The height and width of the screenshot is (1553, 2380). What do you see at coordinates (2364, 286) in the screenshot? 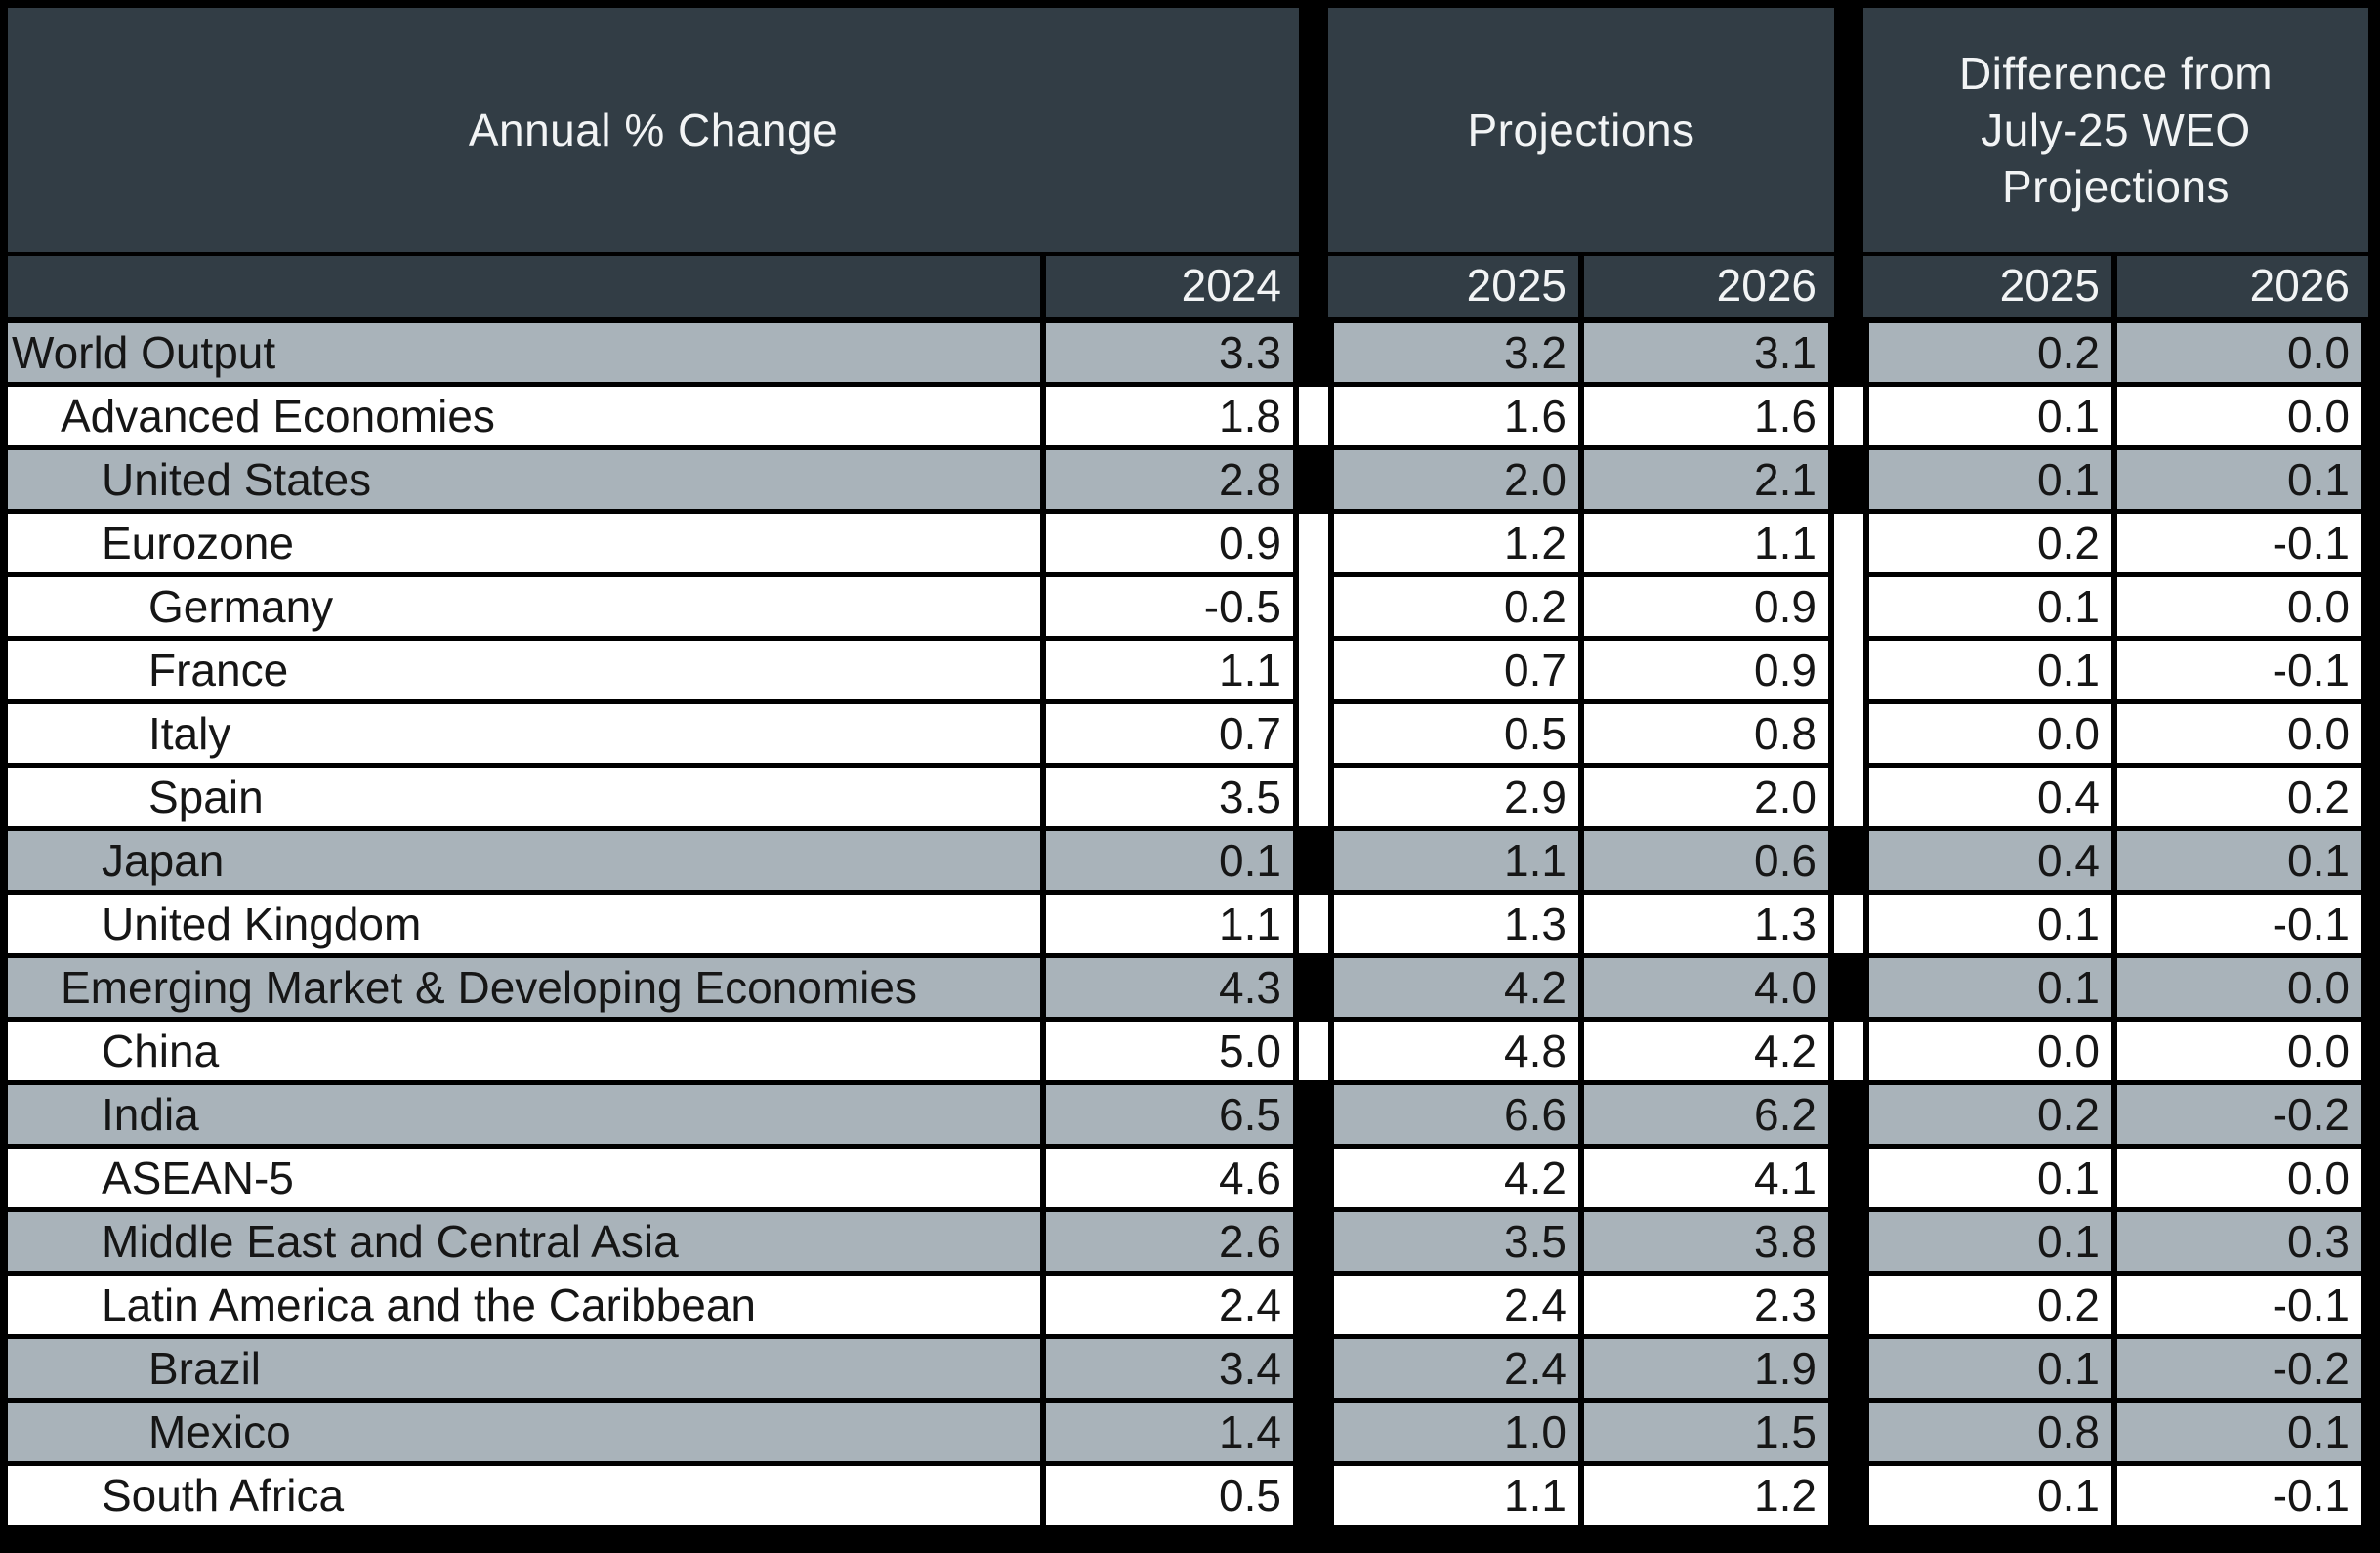
I see `year-row-edge-spacer` at bounding box center [2364, 286].